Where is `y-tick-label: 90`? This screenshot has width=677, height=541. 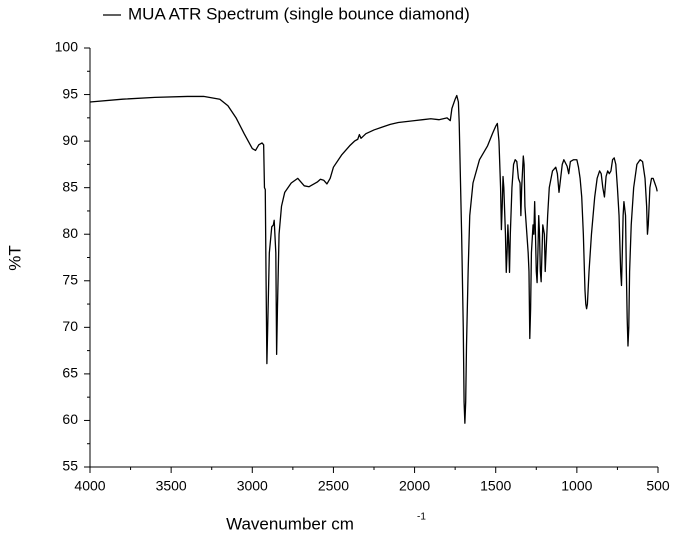 y-tick-label: 90 is located at coordinates (70, 140).